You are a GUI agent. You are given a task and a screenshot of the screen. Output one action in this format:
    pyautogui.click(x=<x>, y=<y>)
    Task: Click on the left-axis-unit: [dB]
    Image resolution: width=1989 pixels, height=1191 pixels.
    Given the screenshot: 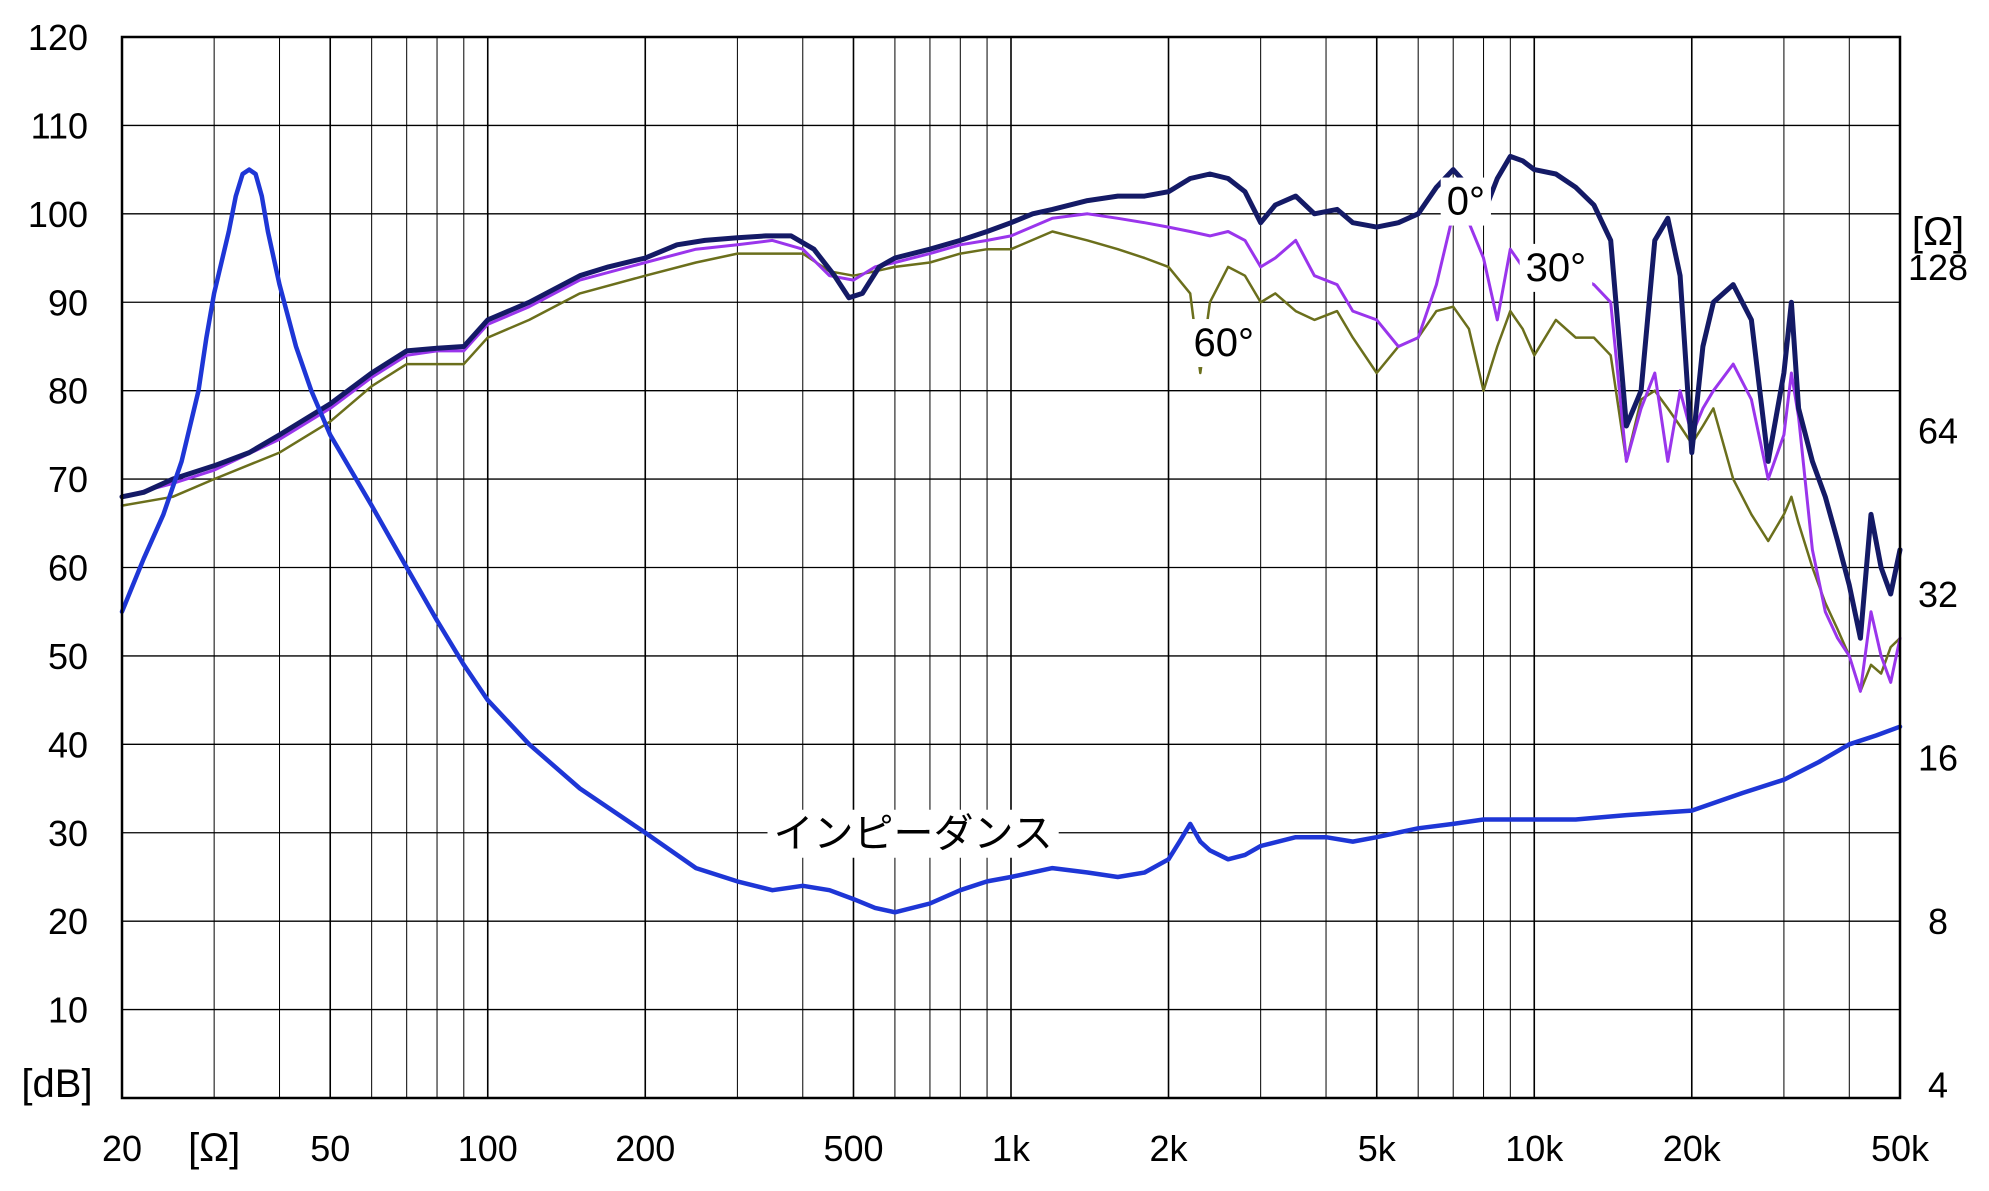 What is the action you would take?
    pyautogui.click(x=56, y=1084)
    